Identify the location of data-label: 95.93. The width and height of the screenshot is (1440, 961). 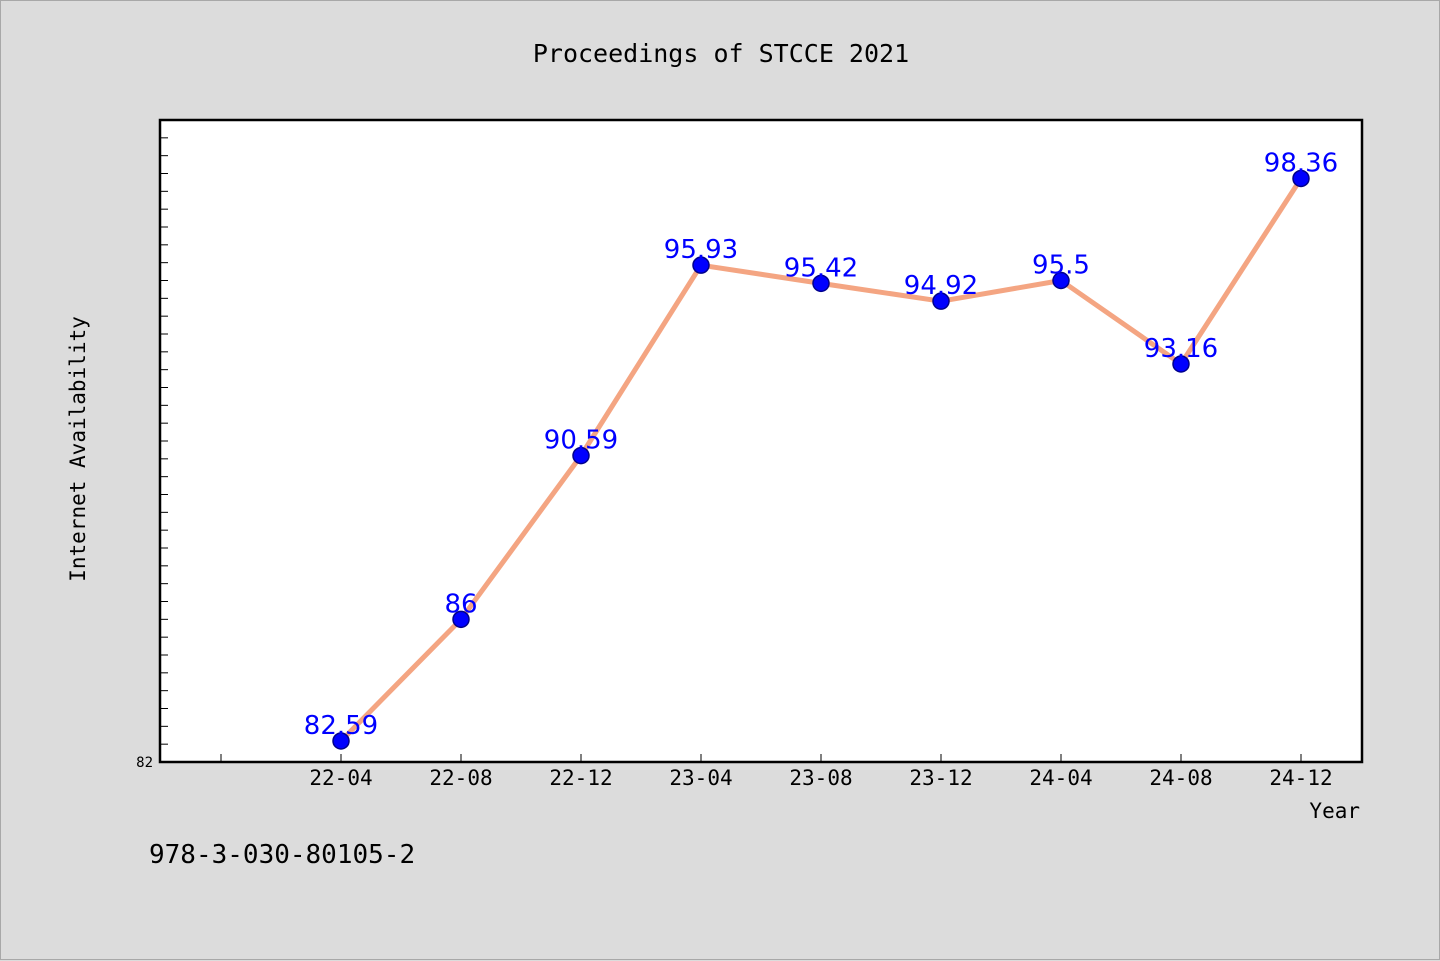
(701, 250).